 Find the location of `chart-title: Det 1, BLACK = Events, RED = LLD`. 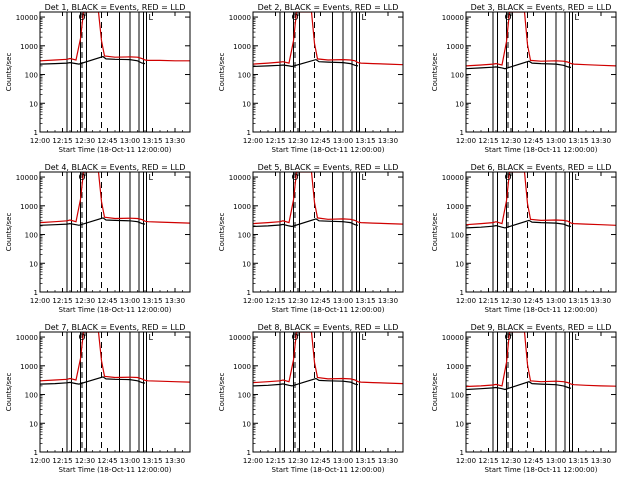

chart-title: Det 1, BLACK = Events, RED = LLD is located at coordinates (115, 7).